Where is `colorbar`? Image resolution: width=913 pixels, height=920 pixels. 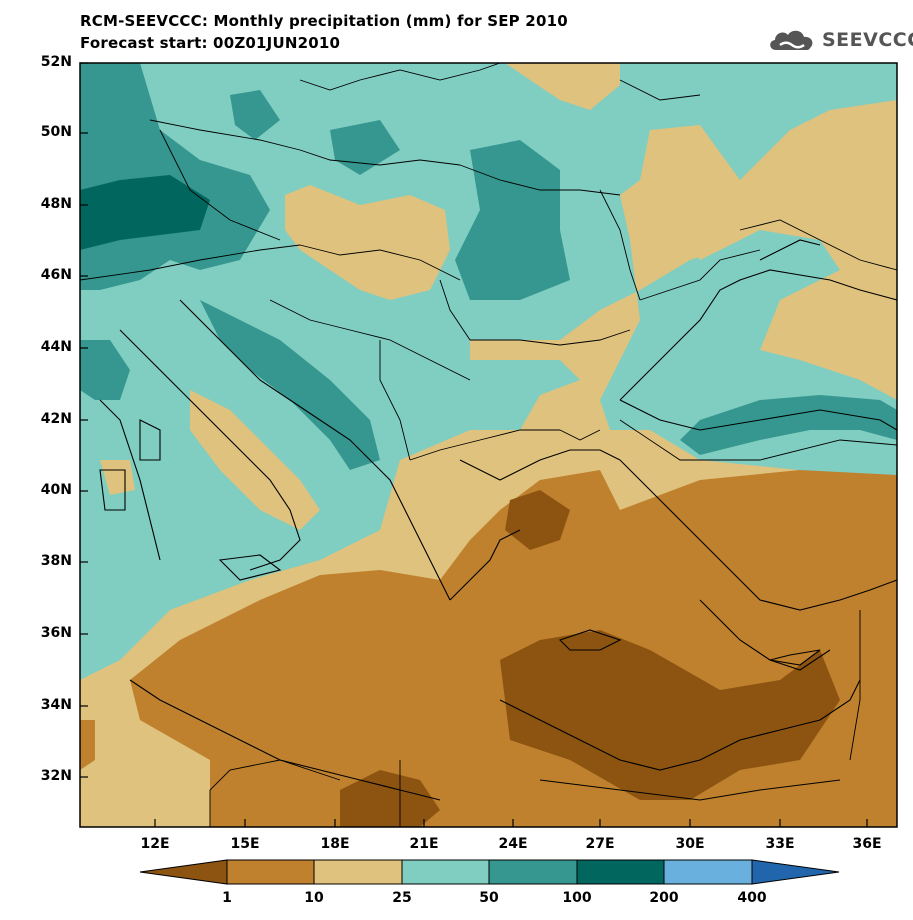 colorbar is located at coordinates (489, 872).